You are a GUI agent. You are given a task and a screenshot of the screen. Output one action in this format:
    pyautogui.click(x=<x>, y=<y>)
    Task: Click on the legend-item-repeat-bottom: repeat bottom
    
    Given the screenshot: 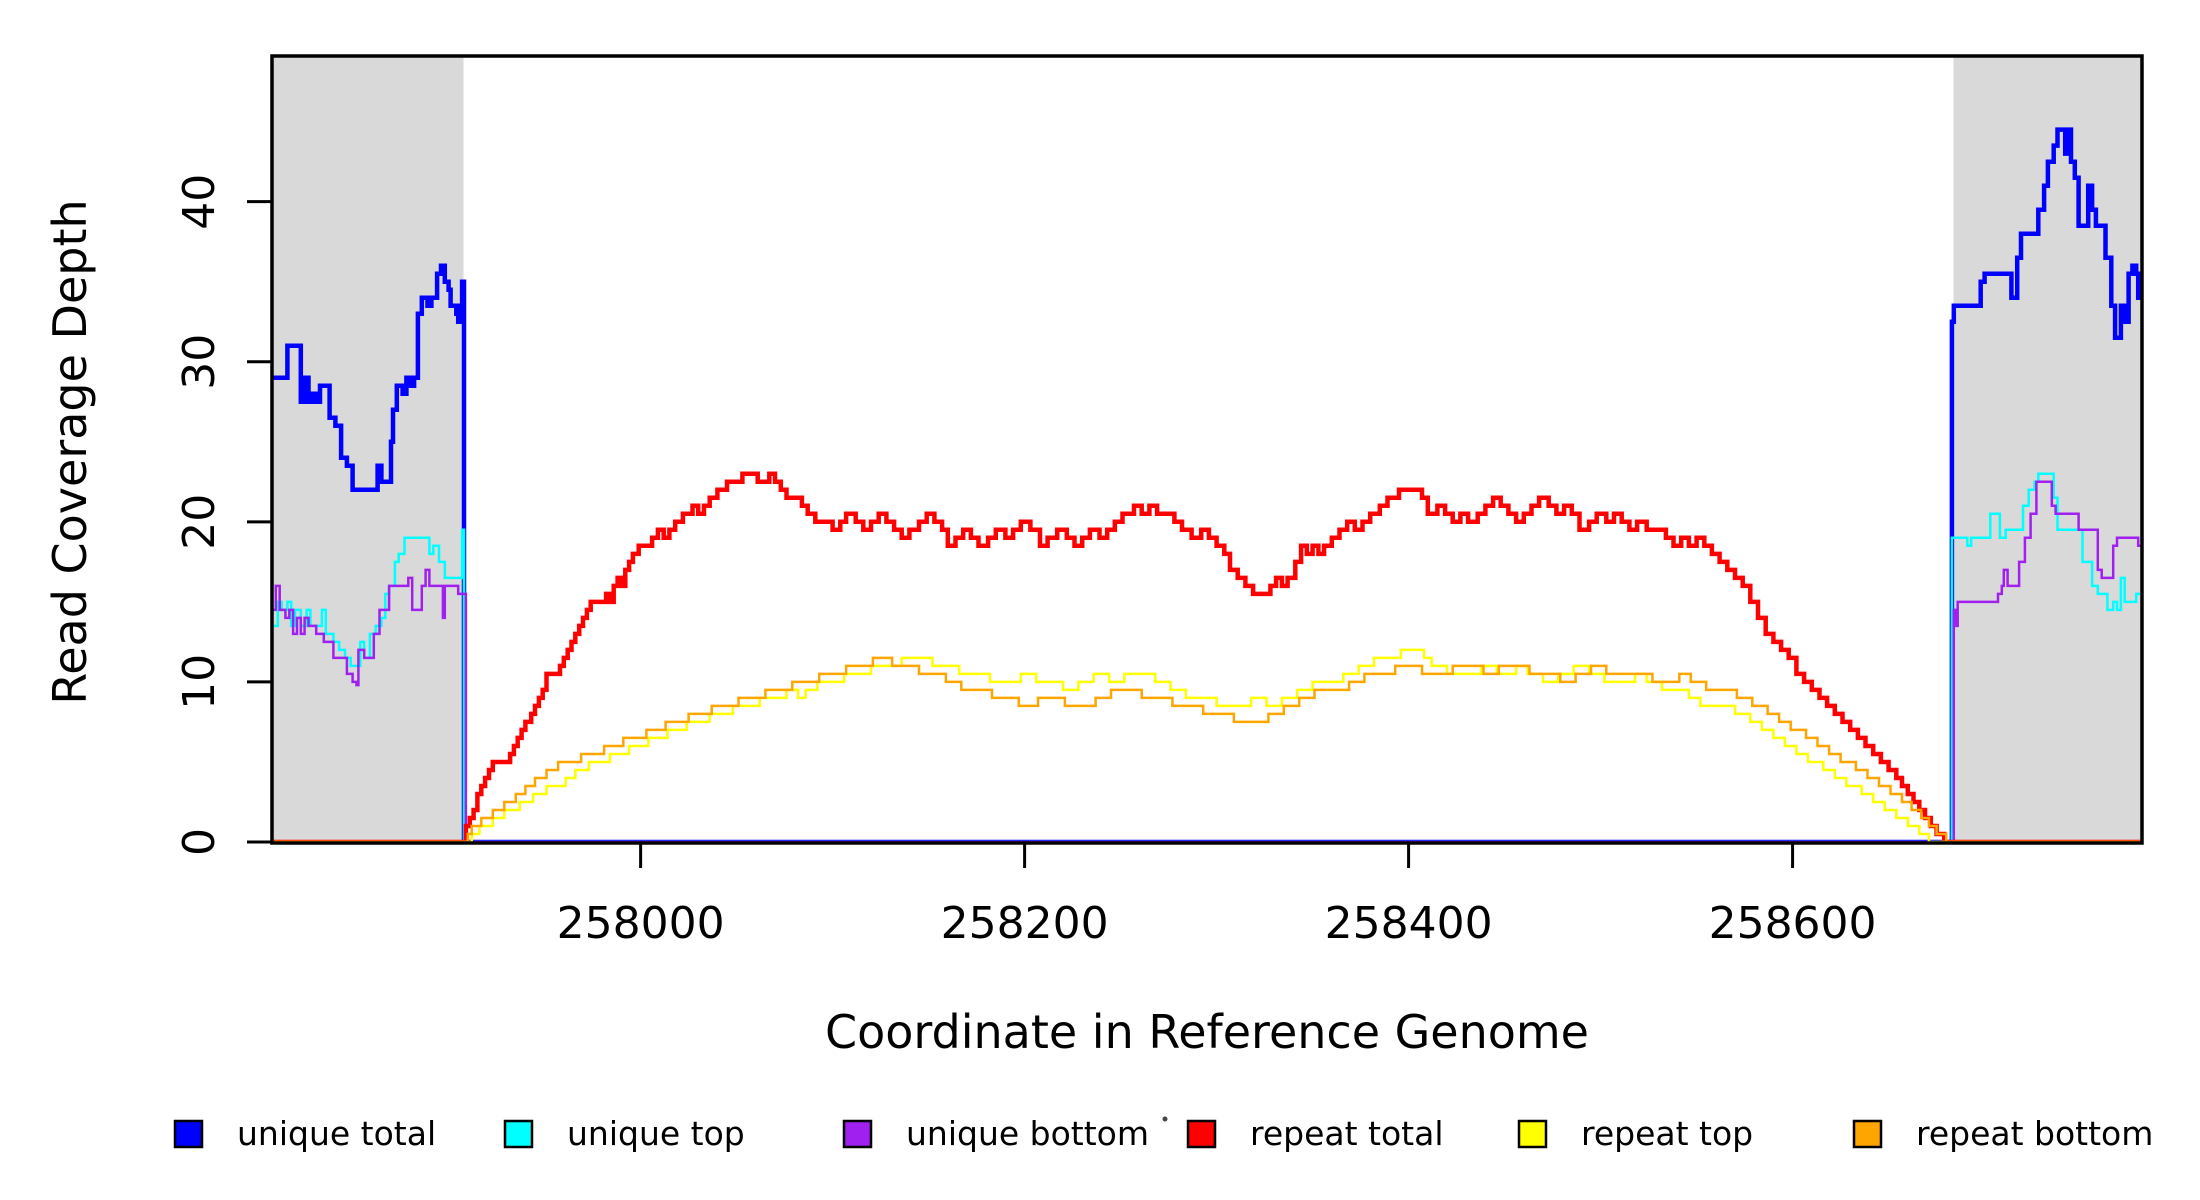 What is the action you would take?
    pyautogui.click(x=2002, y=1133)
    